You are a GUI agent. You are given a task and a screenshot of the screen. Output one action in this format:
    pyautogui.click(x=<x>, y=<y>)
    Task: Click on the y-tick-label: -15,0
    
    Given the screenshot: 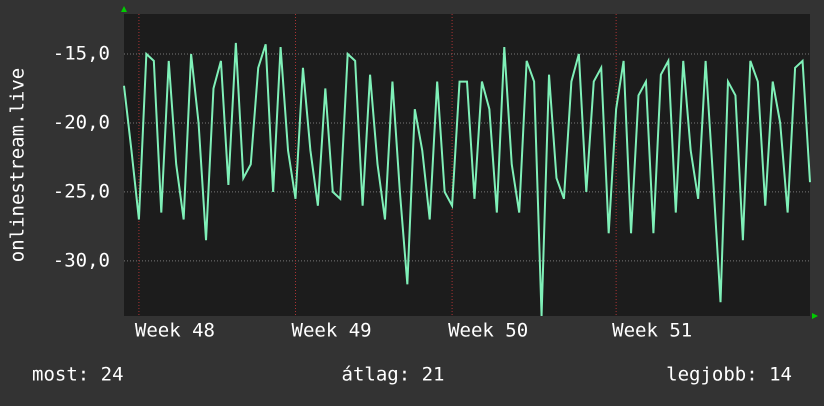 What is the action you would take?
    pyautogui.click(x=81, y=53)
    